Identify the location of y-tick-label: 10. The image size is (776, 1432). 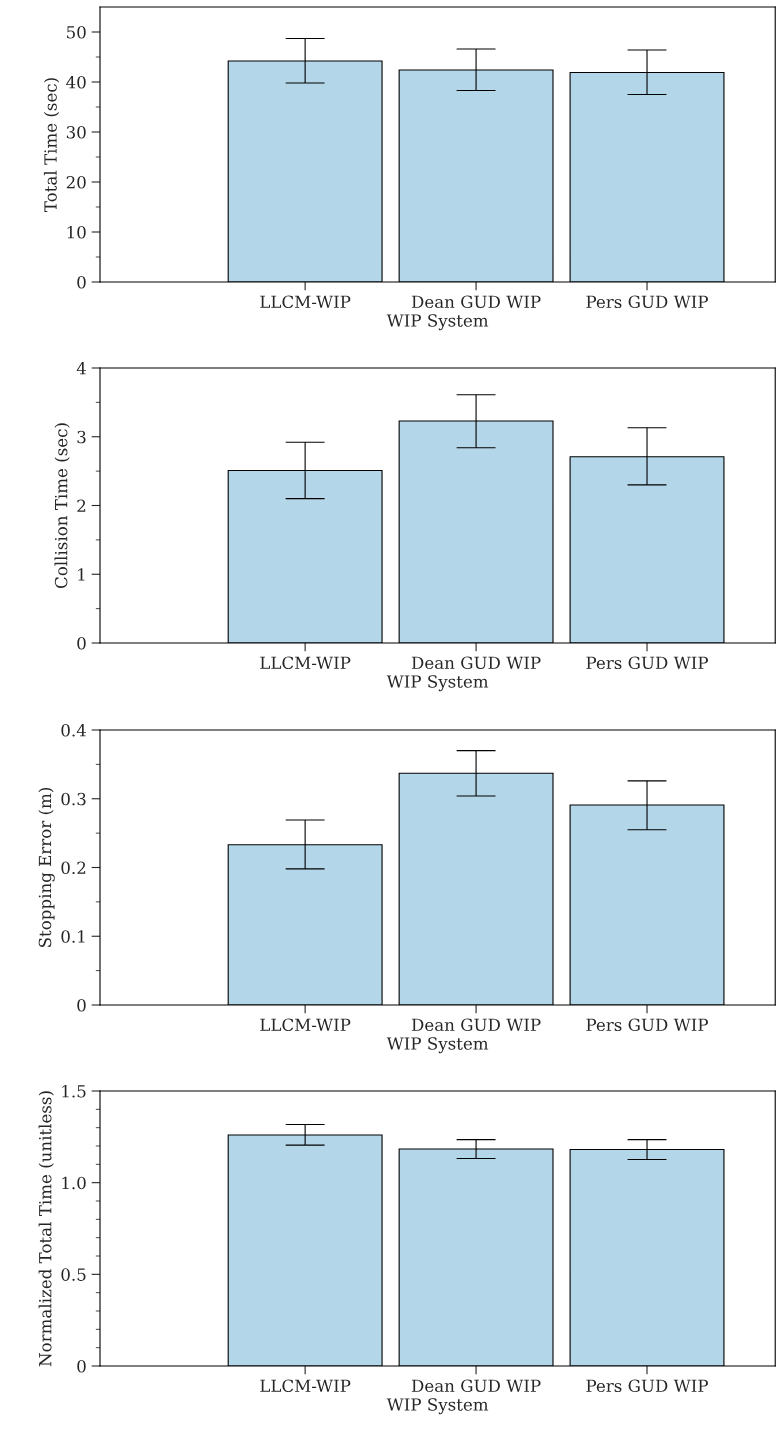
(76, 232).